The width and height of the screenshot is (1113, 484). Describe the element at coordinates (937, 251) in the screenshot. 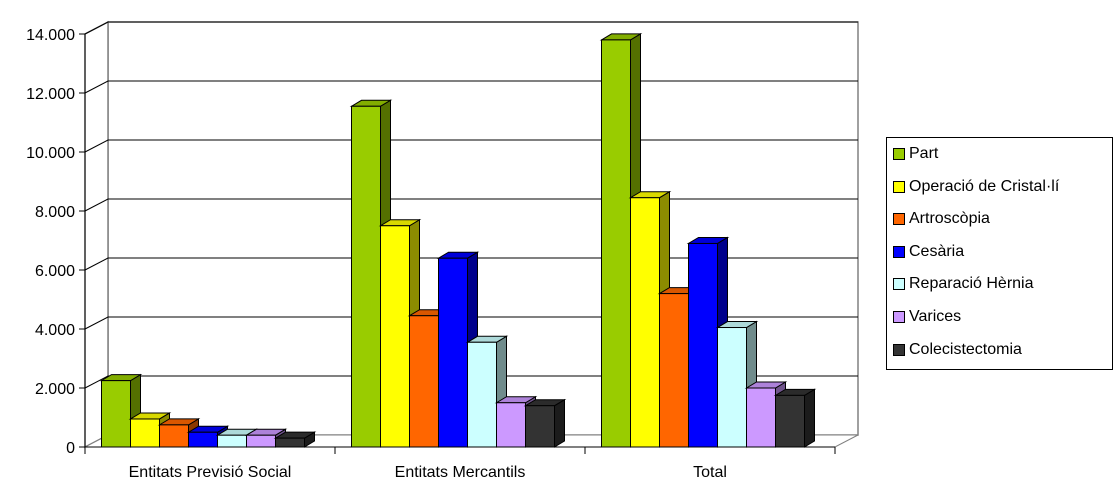

I see `legend-label: Cesària` at that location.